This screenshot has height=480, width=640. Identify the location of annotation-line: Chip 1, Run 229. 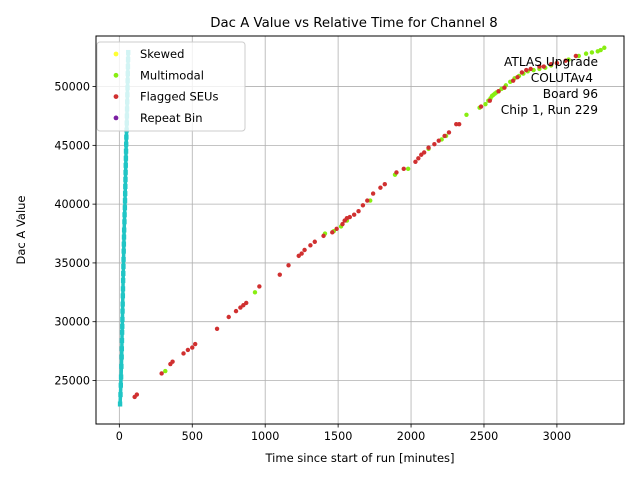
(549, 110).